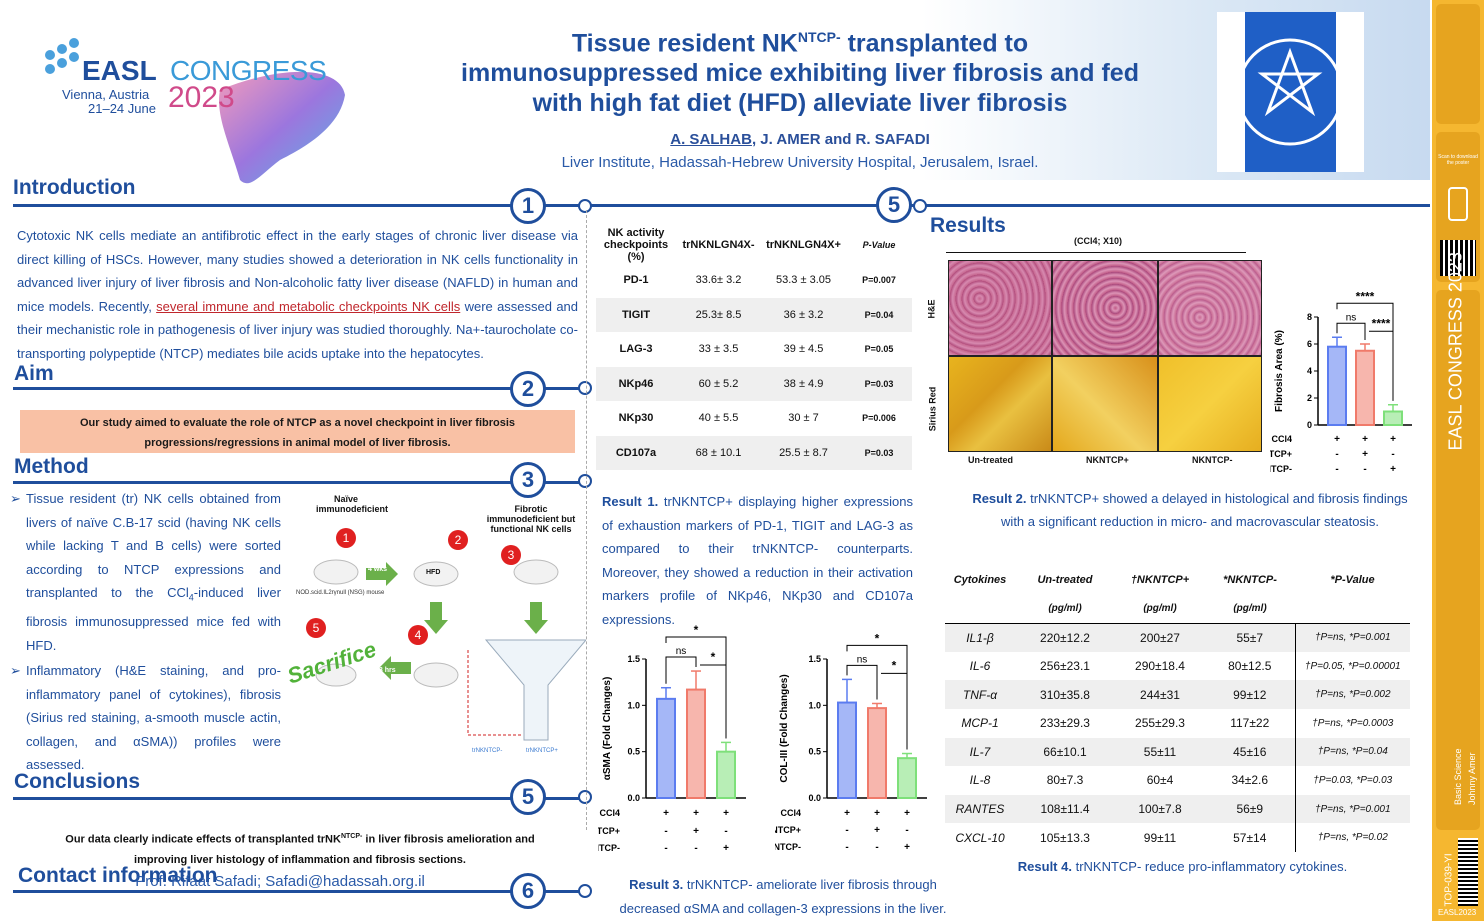 The width and height of the screenshot is (1484, 921). Describe the element at coordinates (1351, 317) in the screenshot. I see `significance-label: ns` at that location.